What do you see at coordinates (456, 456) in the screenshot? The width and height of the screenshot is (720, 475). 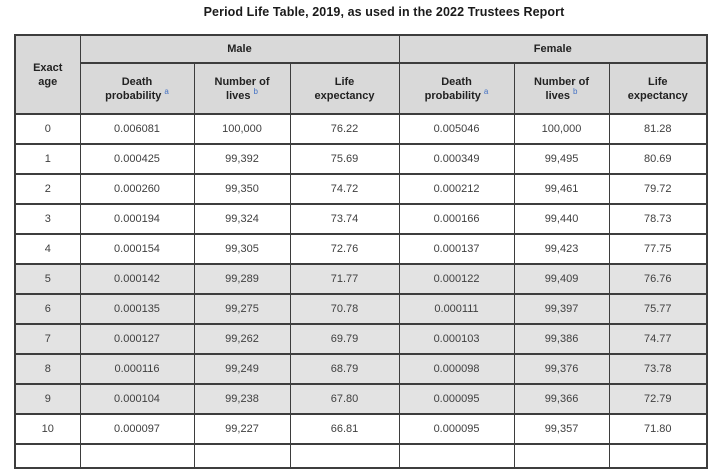 I see `cell-female-death-probability` at bounding box center [456, 456].